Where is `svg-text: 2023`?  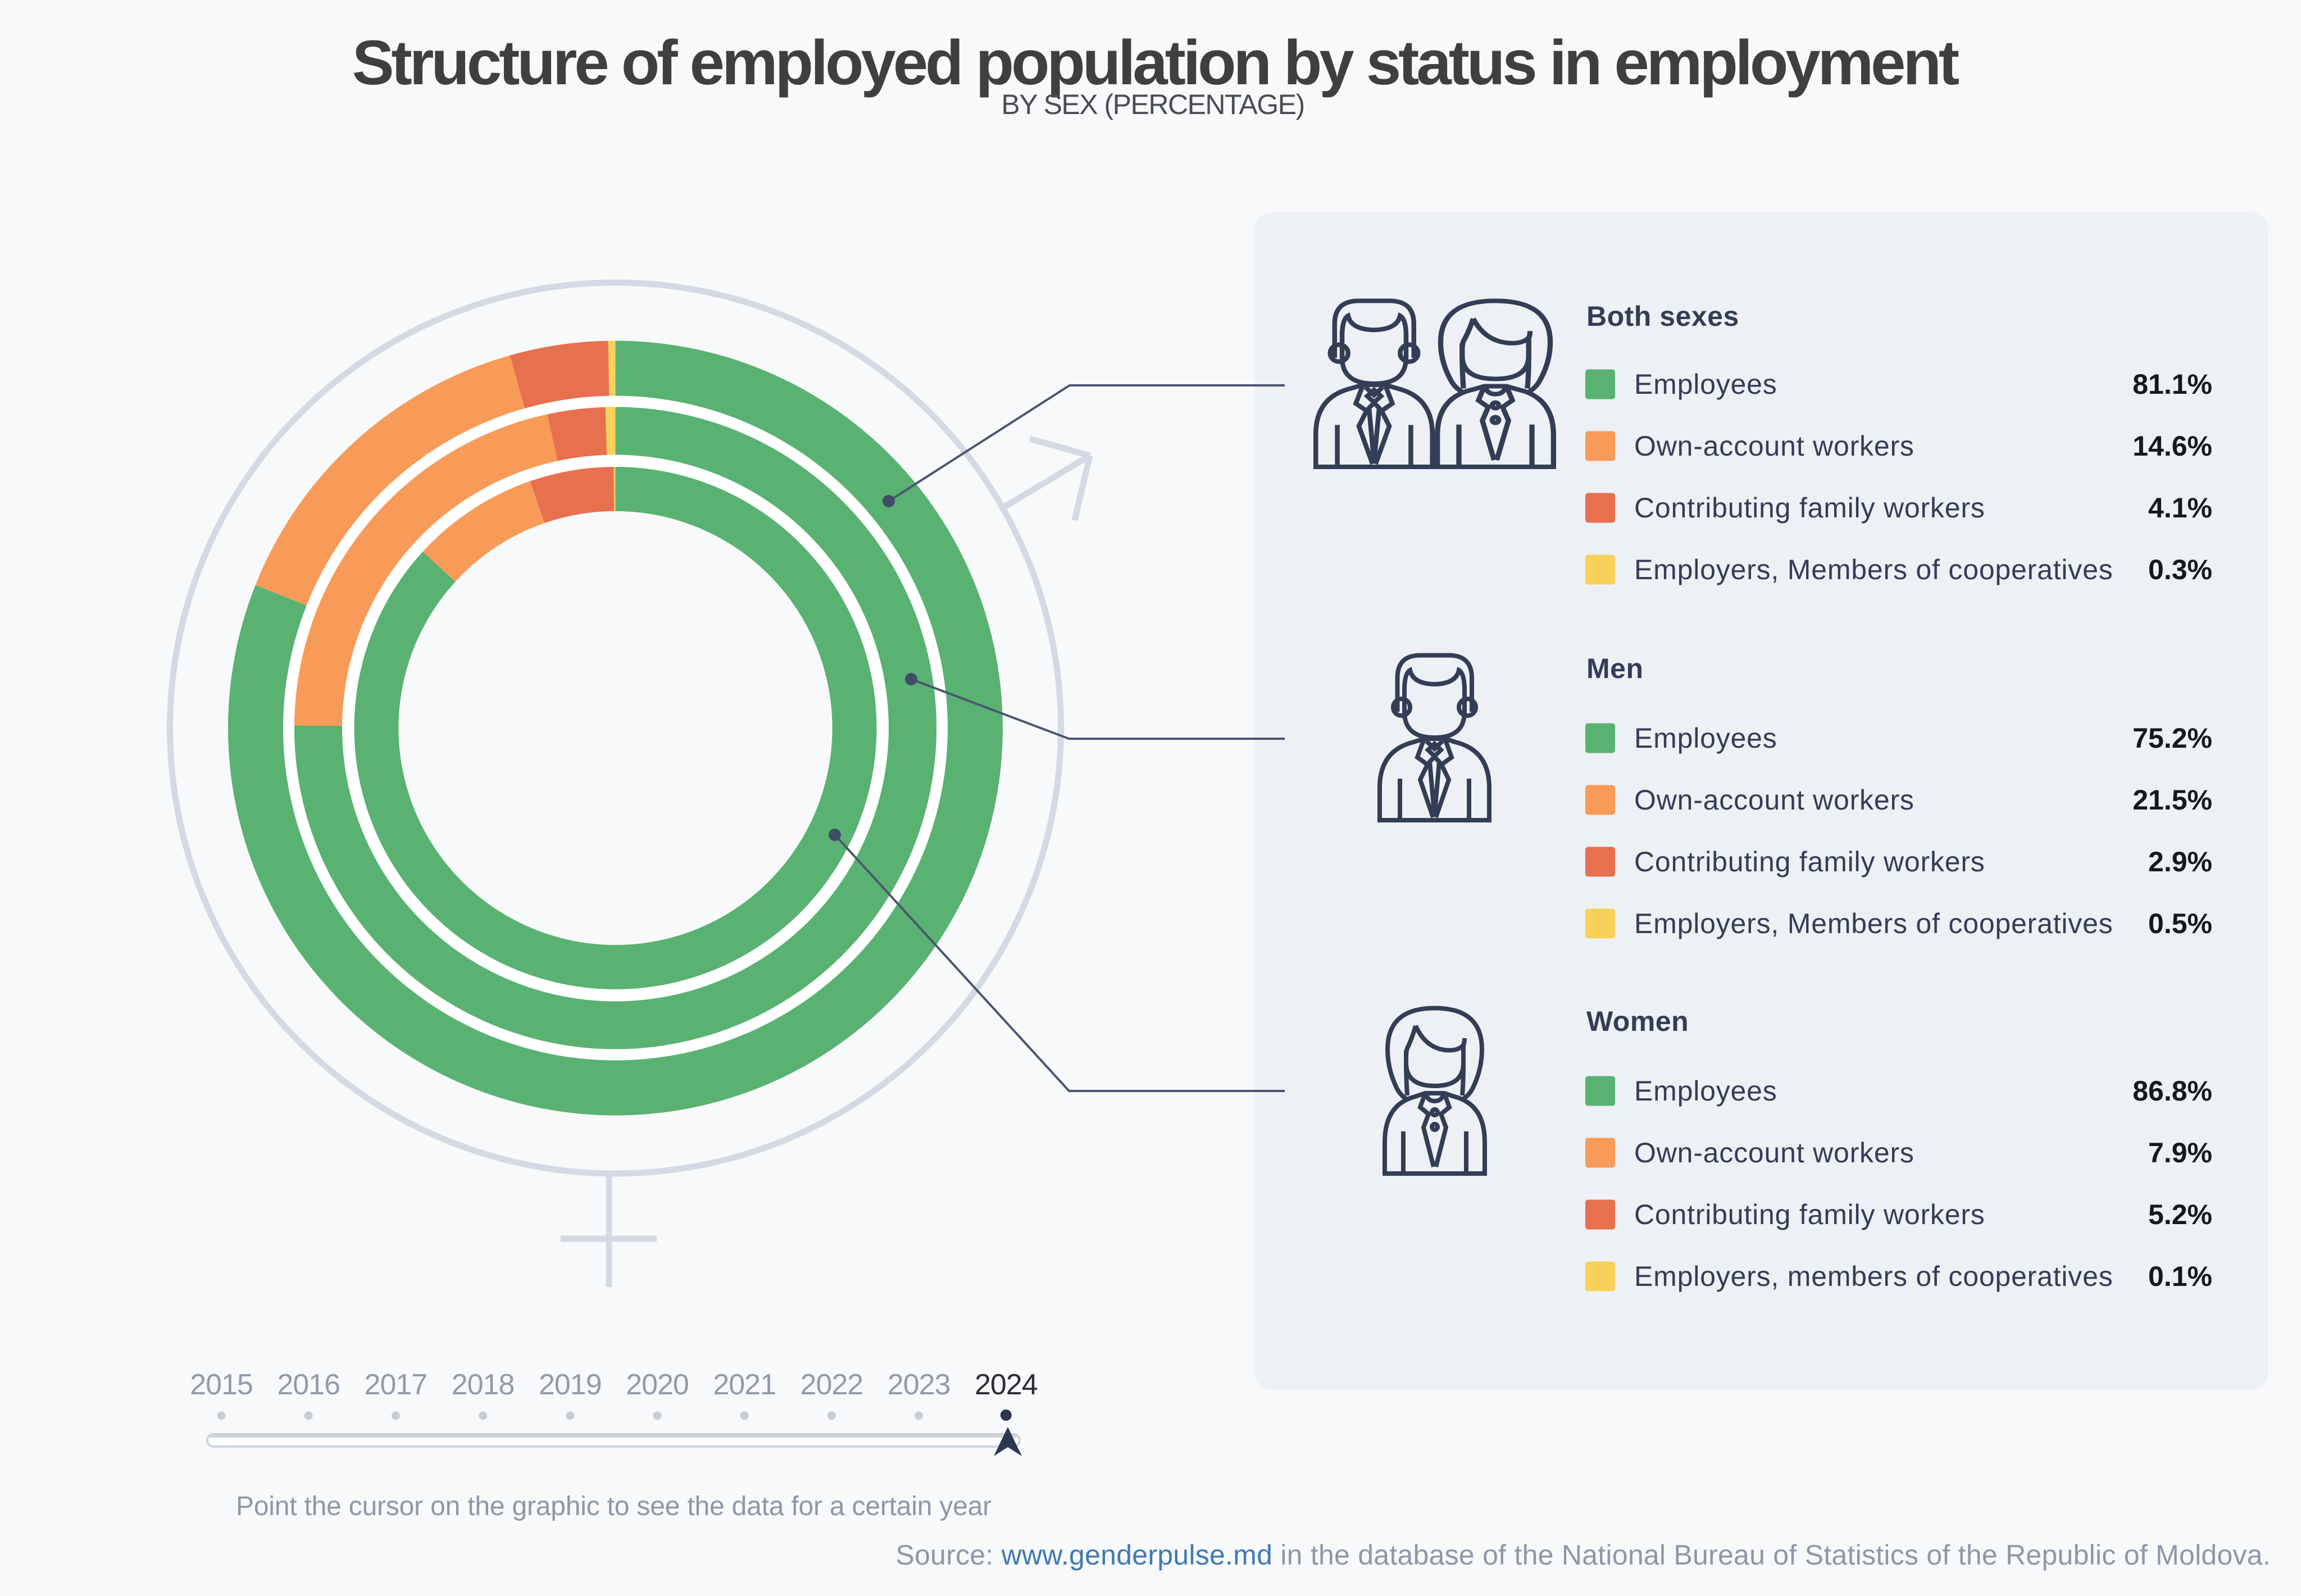
svg-text: 2023 is located at coordinates (919, 1384).